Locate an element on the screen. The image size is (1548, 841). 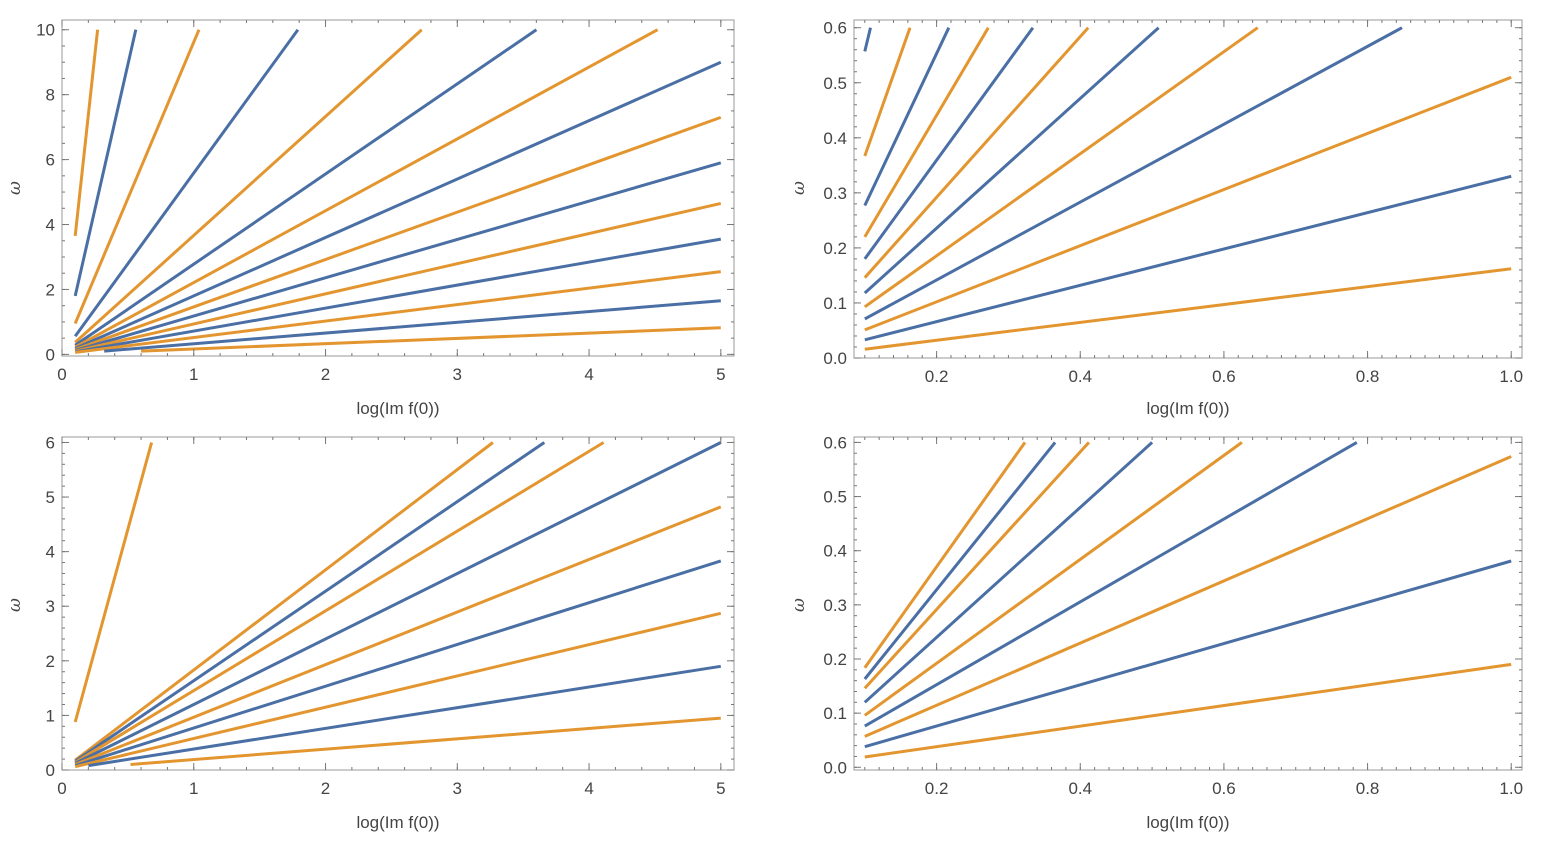
top-left-x-tick-label: 2 is located at coordinates (325, 374).